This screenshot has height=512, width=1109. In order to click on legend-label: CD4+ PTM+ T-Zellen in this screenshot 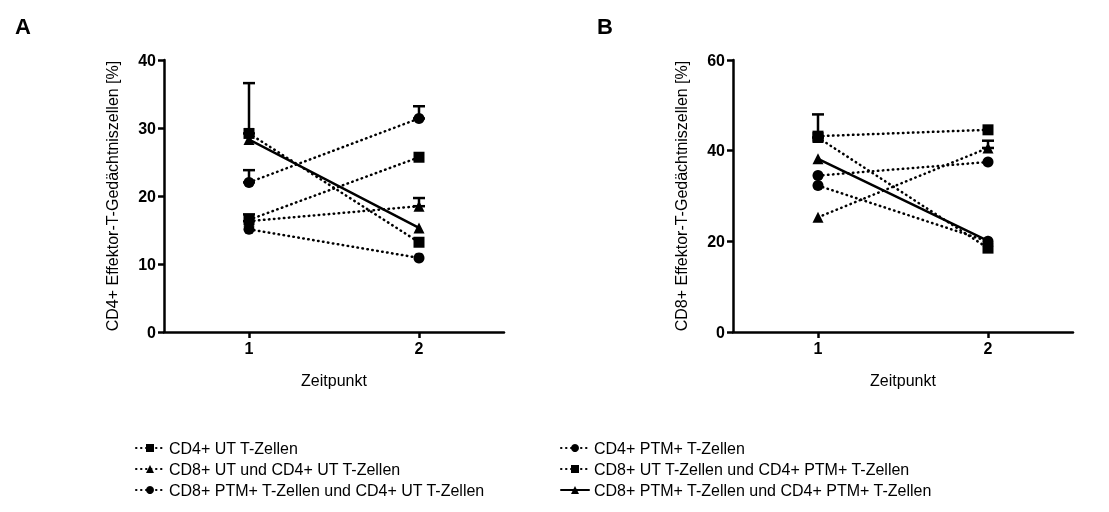, I will do `click(669, 448)`.